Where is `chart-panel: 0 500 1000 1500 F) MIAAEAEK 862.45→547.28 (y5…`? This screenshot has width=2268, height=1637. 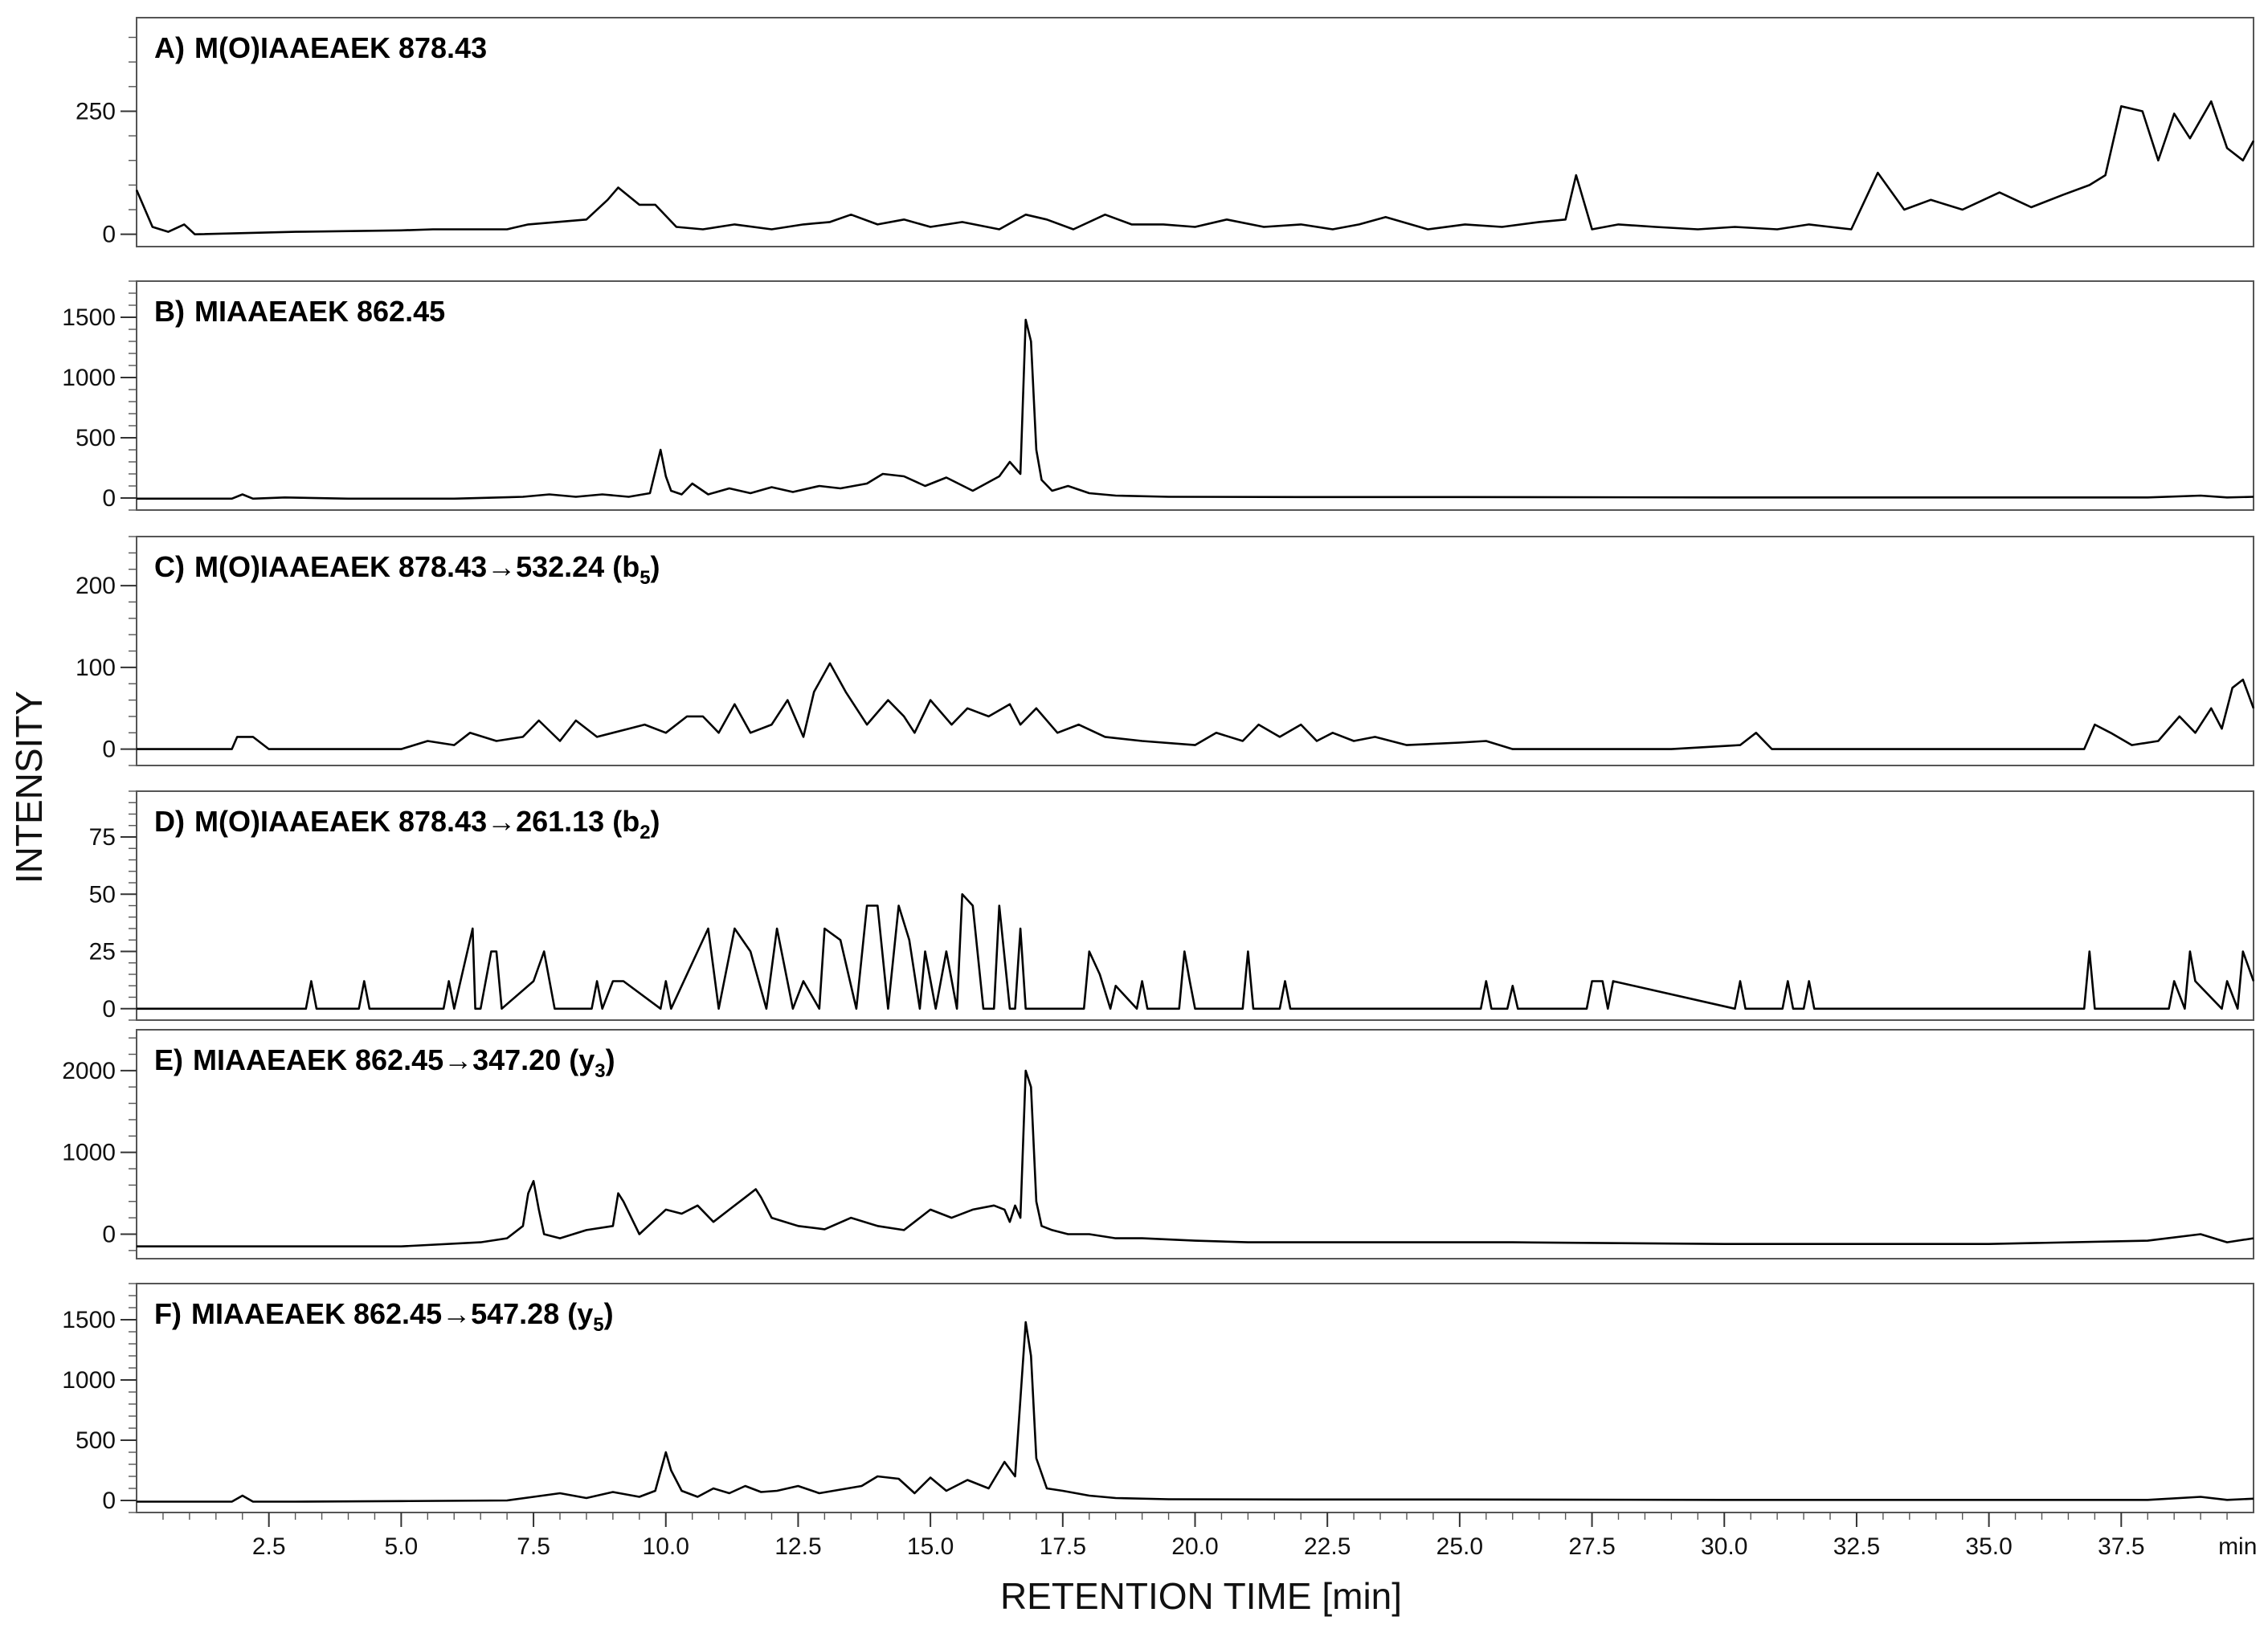 chart-panel: 0 500 1000 1500 F) MIAAEAEK 862.45→547.28 (y5… is located at coordinates (1158, 1398).